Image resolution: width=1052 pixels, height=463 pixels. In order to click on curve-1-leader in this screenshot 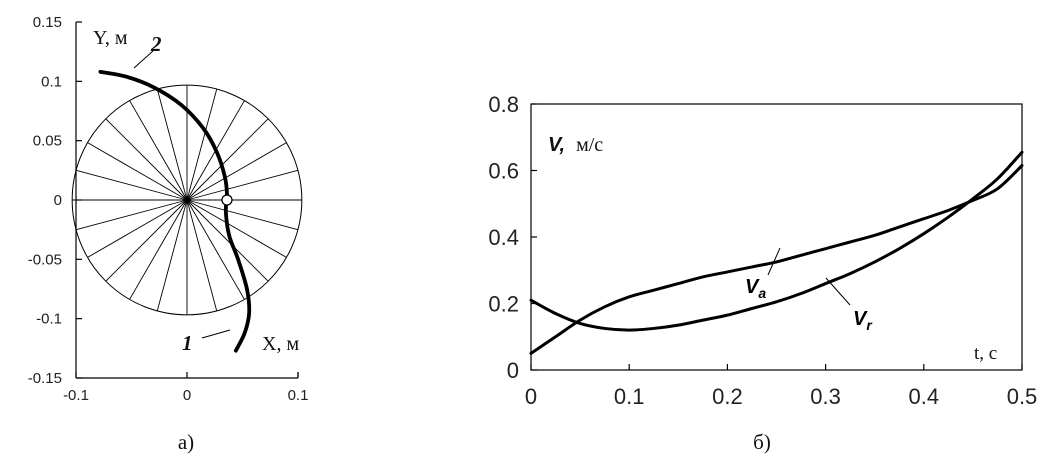, I will do `click(216, 334)`.